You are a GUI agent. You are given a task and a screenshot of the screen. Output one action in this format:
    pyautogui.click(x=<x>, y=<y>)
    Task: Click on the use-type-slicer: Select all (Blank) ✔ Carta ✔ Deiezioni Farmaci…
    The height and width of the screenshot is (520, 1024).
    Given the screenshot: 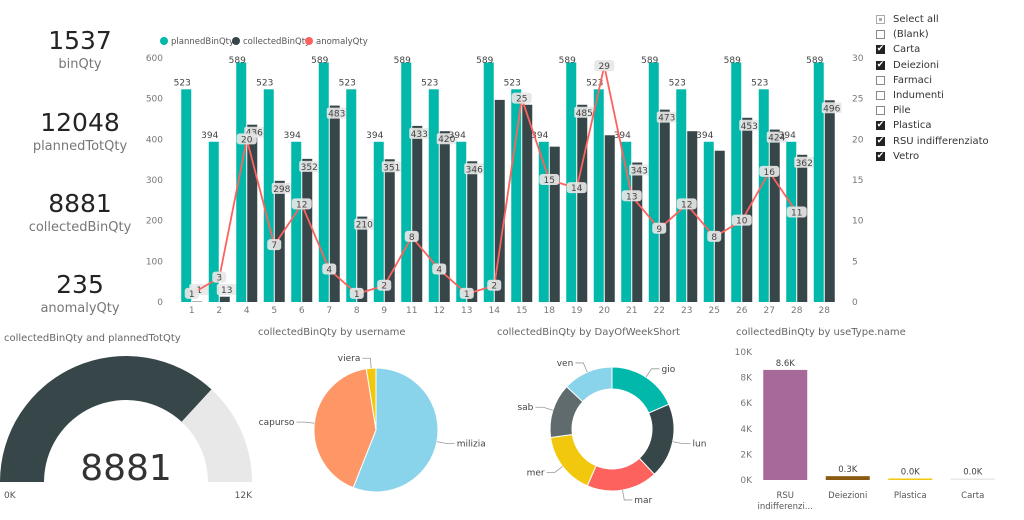 What is the action you would take?
    pyautogui.click(x=950, y=88)
    